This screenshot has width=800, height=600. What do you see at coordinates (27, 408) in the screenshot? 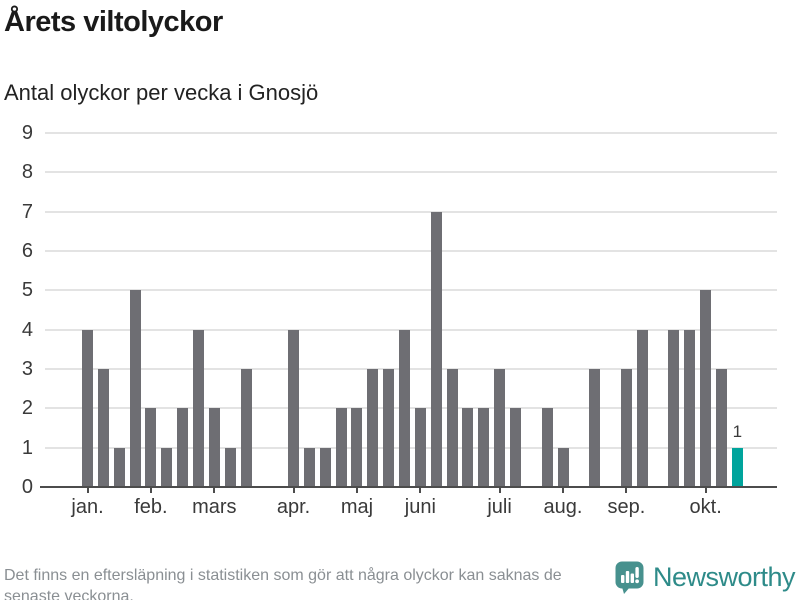
I see `y-tick-label: 2` at bounding box center [27, 408].